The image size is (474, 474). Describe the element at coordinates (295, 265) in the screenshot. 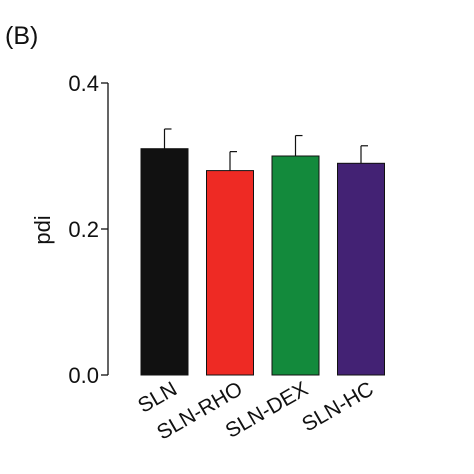

I see `bar-sln-dex` at that location.